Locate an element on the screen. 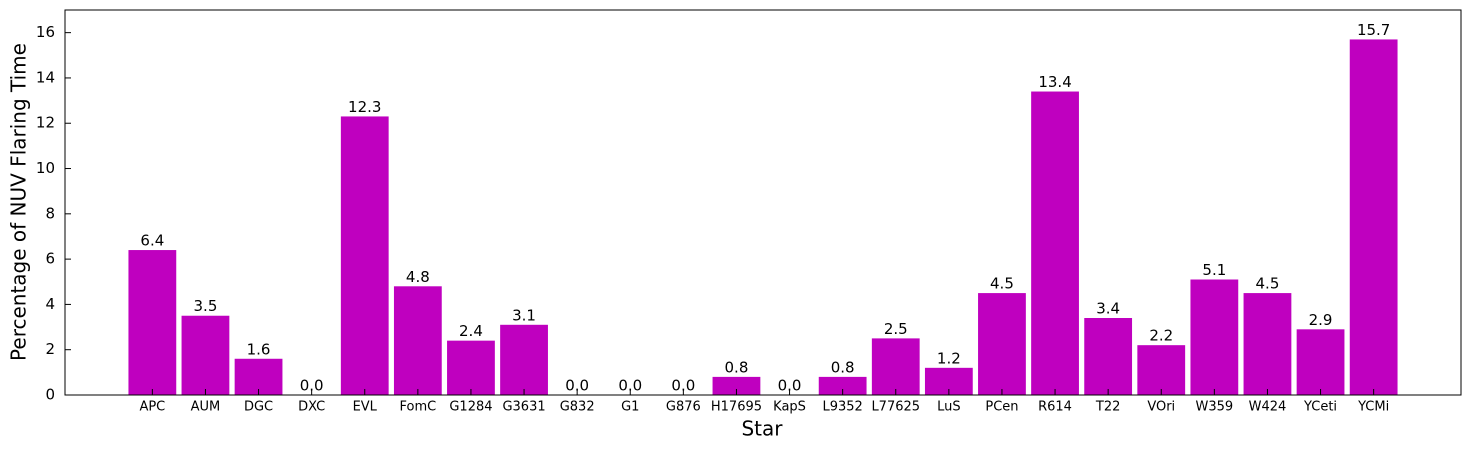 This screenshot has width=1469, height=452. y-tick-label: 8 is located at coordinates (50, 213).